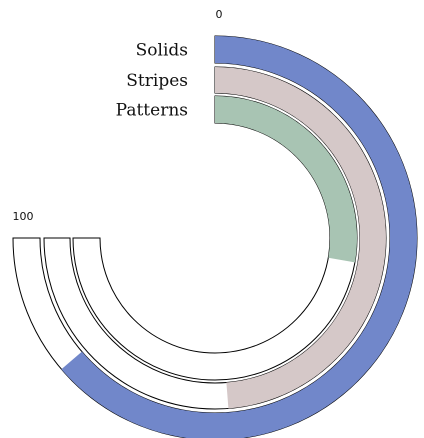 This screenshot has height=438, width=424. Describe the element at coordinates (157, 81) in the screenshot. I see `category-label-stripes: Stripes` at that location.